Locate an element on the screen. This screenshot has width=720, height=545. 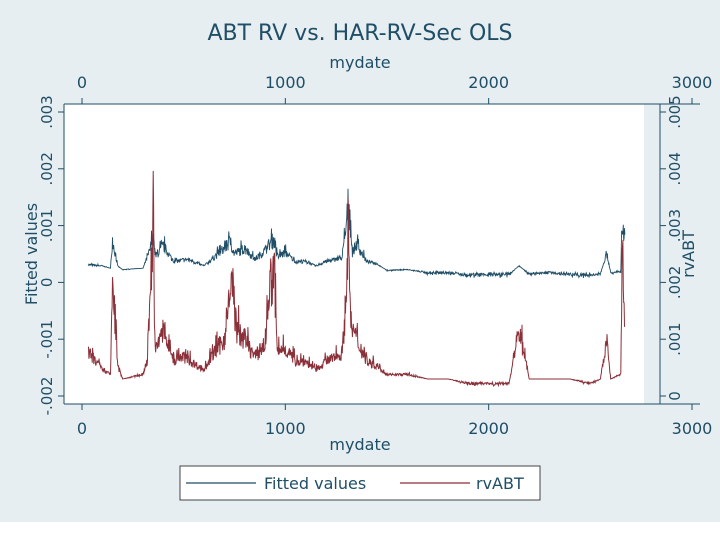
bottom-x-tick-label: 3000 is located at coordinates (692, 428).